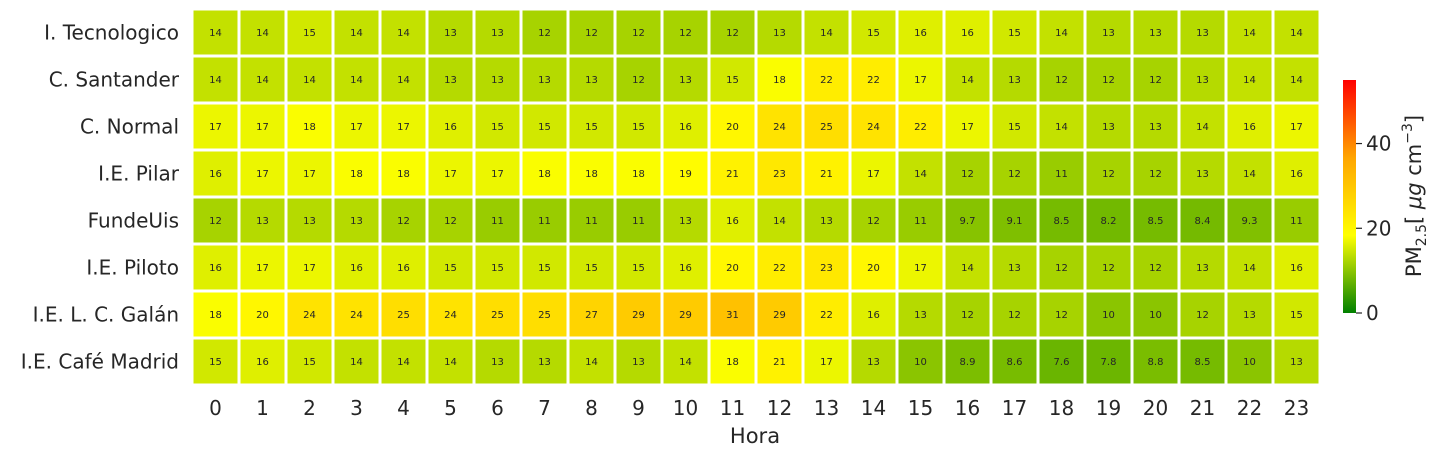  What do you see at coordinates (826, 315) in the screenshot?
I see `cell-value-label: 22` at bounding box center [826, 315].